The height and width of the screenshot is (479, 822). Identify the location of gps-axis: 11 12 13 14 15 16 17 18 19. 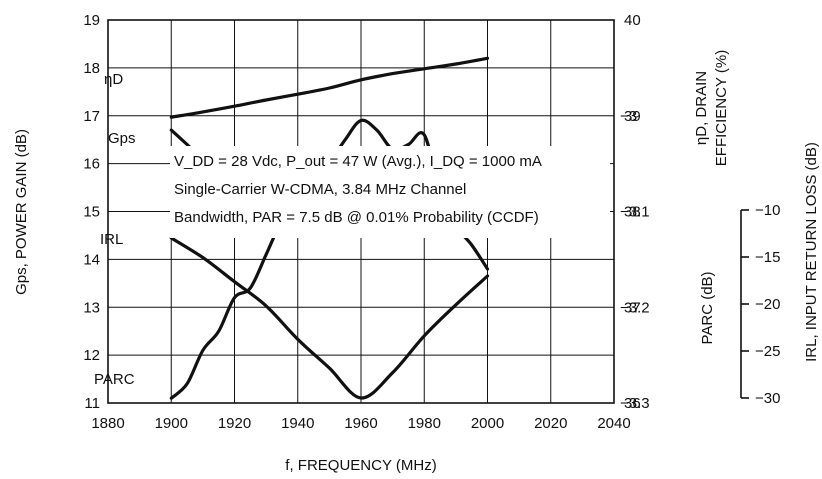
(91, 212).